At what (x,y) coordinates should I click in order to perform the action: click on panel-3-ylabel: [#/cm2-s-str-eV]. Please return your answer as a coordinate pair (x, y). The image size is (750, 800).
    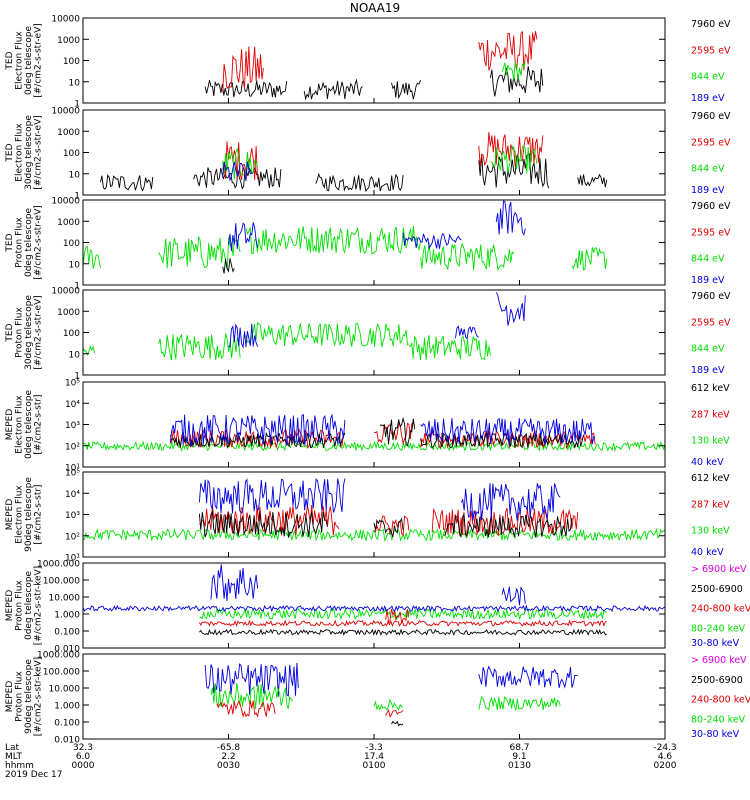
    Looking at the image, I should click on (39, 332).